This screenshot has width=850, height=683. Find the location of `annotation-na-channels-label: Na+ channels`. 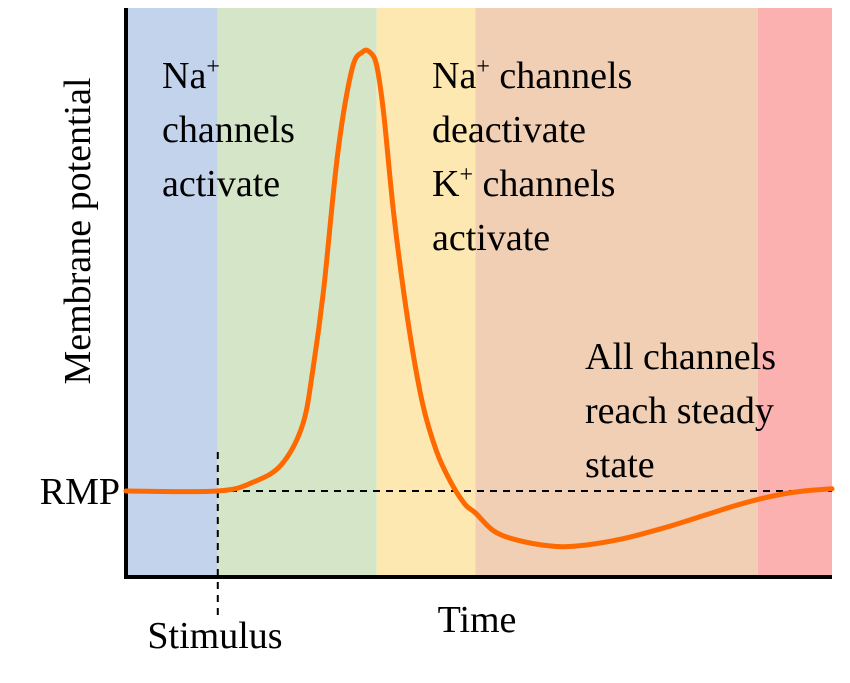

annotation-na-channels-label: Na+ channels is located at coordinates (532, 75).